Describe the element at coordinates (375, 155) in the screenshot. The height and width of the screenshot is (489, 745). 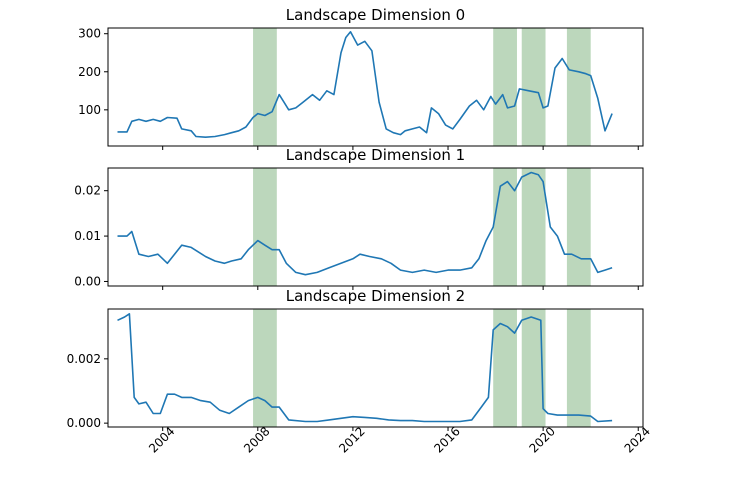
I see `panel-title: Landscape Dimension 1` at that location.